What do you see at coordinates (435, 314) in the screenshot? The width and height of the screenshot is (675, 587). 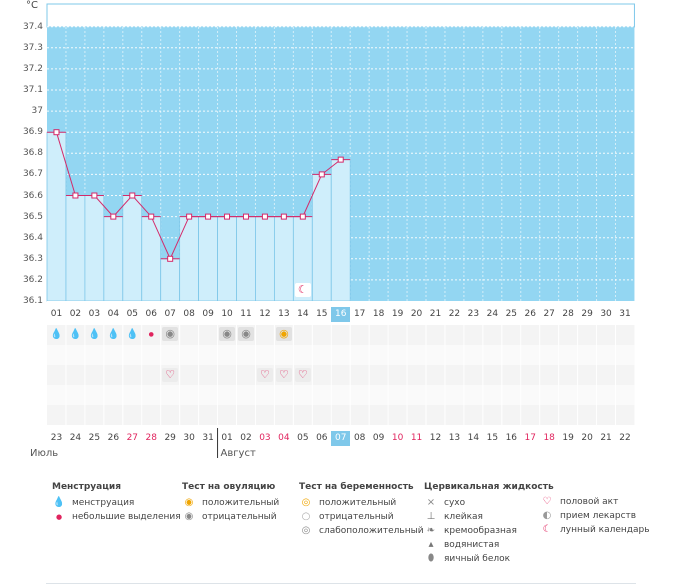 I see `cycle-day-label: 21` at bounding box center [435, 314].